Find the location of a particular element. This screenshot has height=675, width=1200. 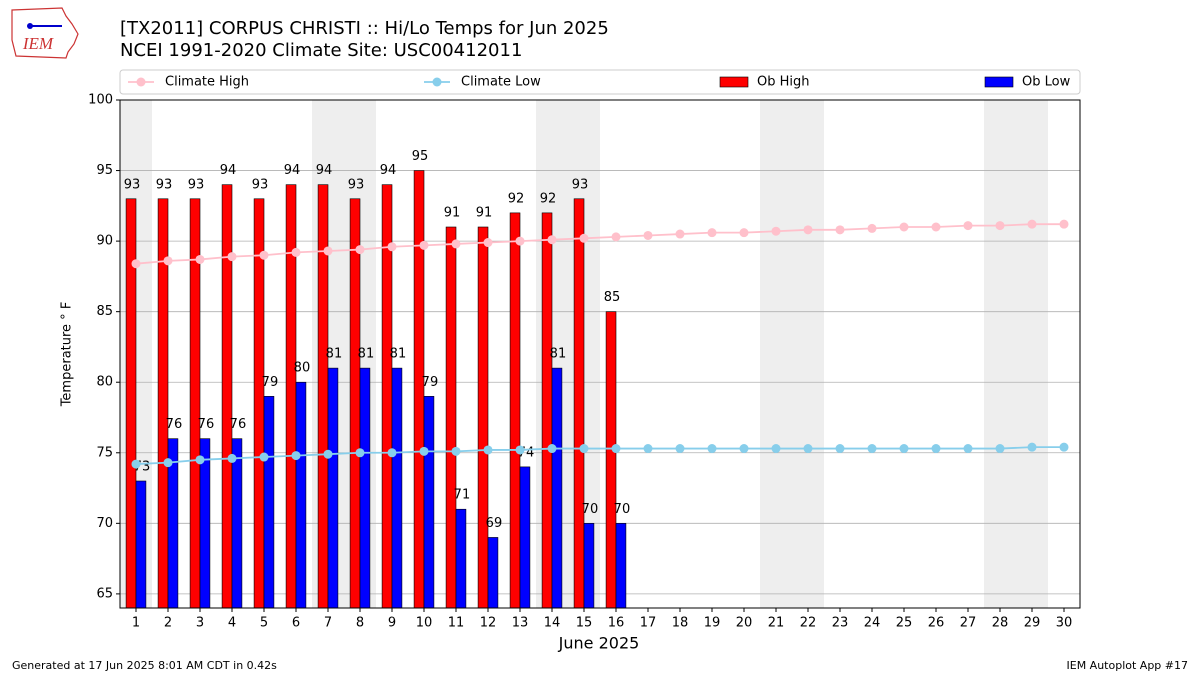

data-label: 70 is located at coordinates (622, 509).